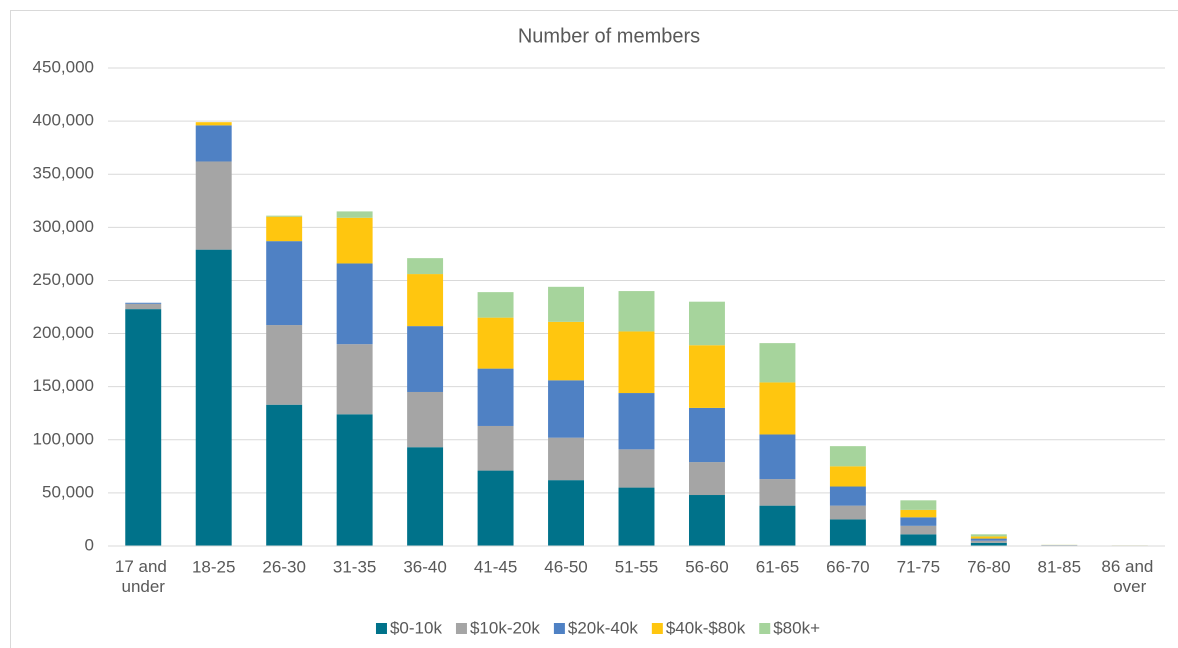  I want to click on x-tick-label: 71-75, so click(918, 566).